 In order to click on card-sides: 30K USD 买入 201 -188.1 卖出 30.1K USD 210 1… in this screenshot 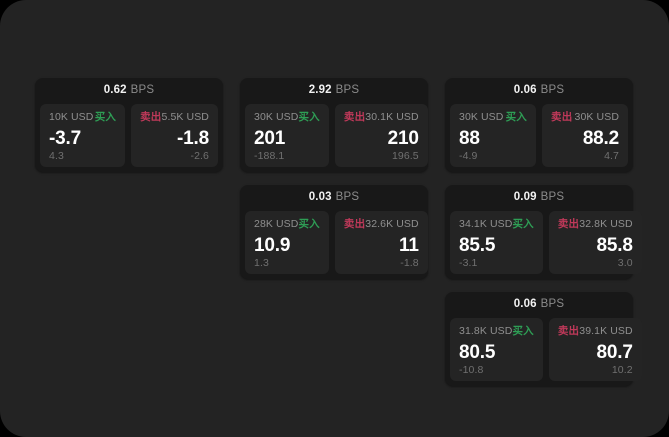, I will do `click(336, 135)`.